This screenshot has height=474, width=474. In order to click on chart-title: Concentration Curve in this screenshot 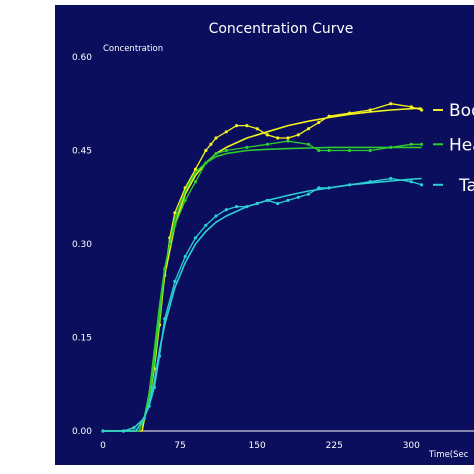, I will do `click(281, 29)`.